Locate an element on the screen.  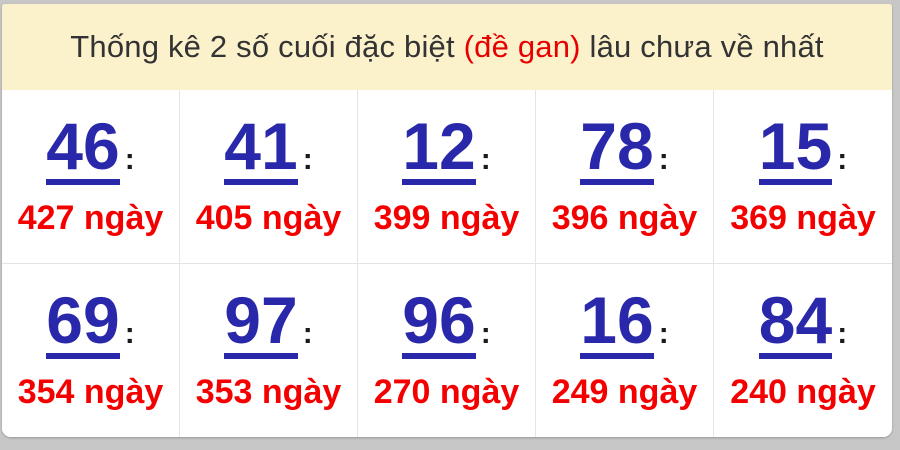
number-line: 41: is located at coordinates (268, 149).